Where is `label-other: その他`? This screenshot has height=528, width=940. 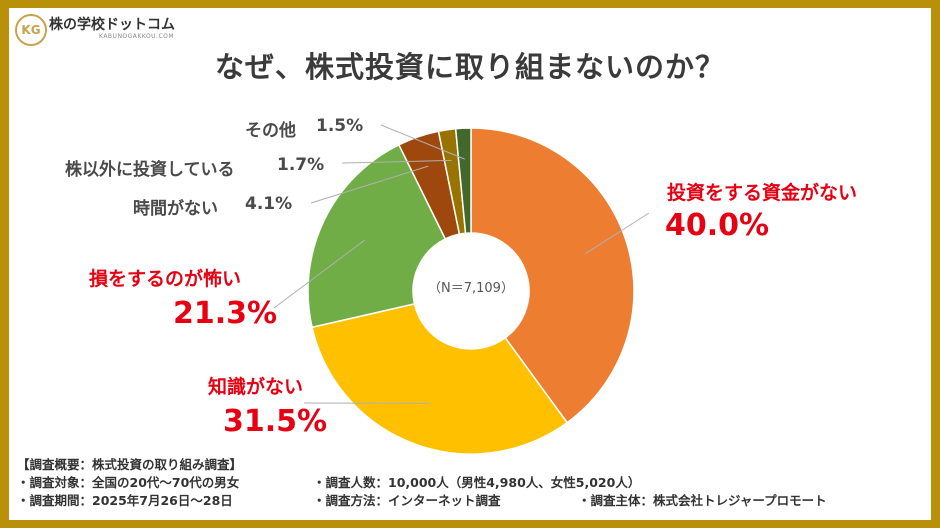
label-other: その他 is located at coordinates (270, 131).